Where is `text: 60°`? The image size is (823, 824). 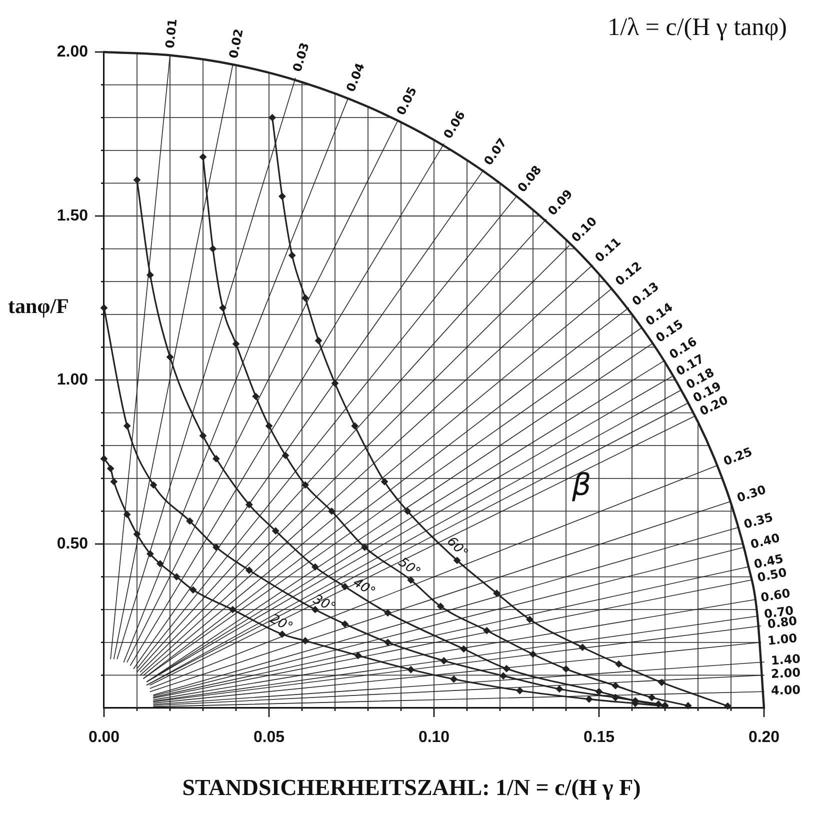
text: 60° is located at coordinates (457, 548).